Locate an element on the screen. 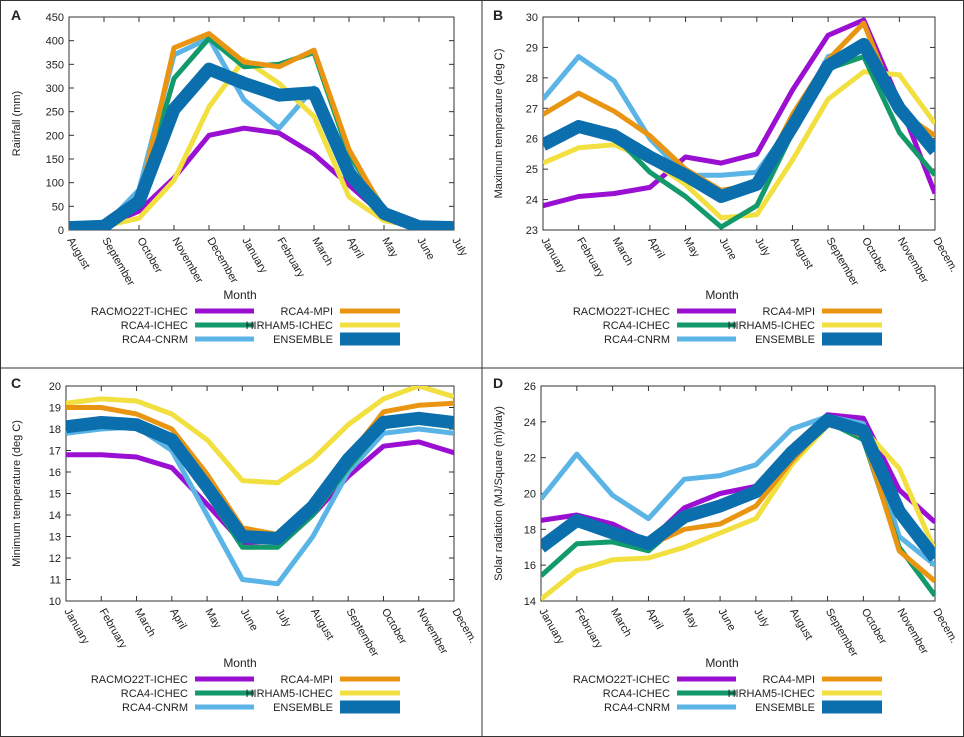 This screenshot has height=737, width=964. y-tick-label: 150 is located at coordinates (55, 160).